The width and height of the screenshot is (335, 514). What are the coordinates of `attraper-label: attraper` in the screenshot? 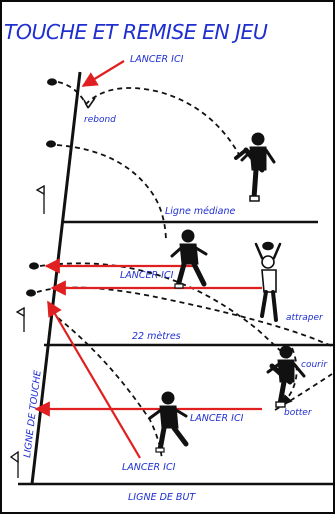 It's located at (305, 318).